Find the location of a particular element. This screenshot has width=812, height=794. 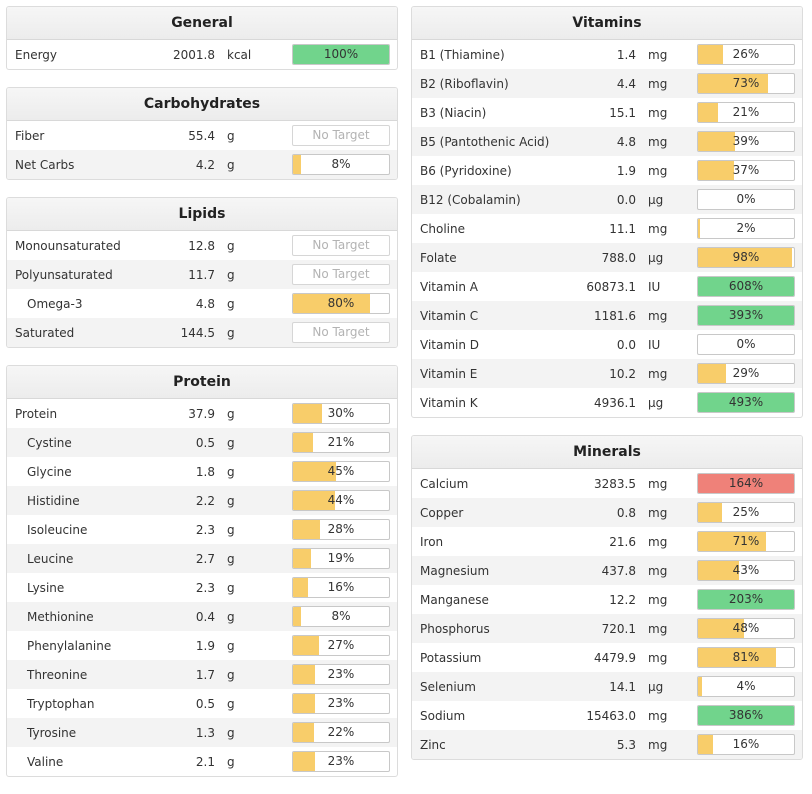

nutrient-unit: IU is located at coordinates (654, 344).